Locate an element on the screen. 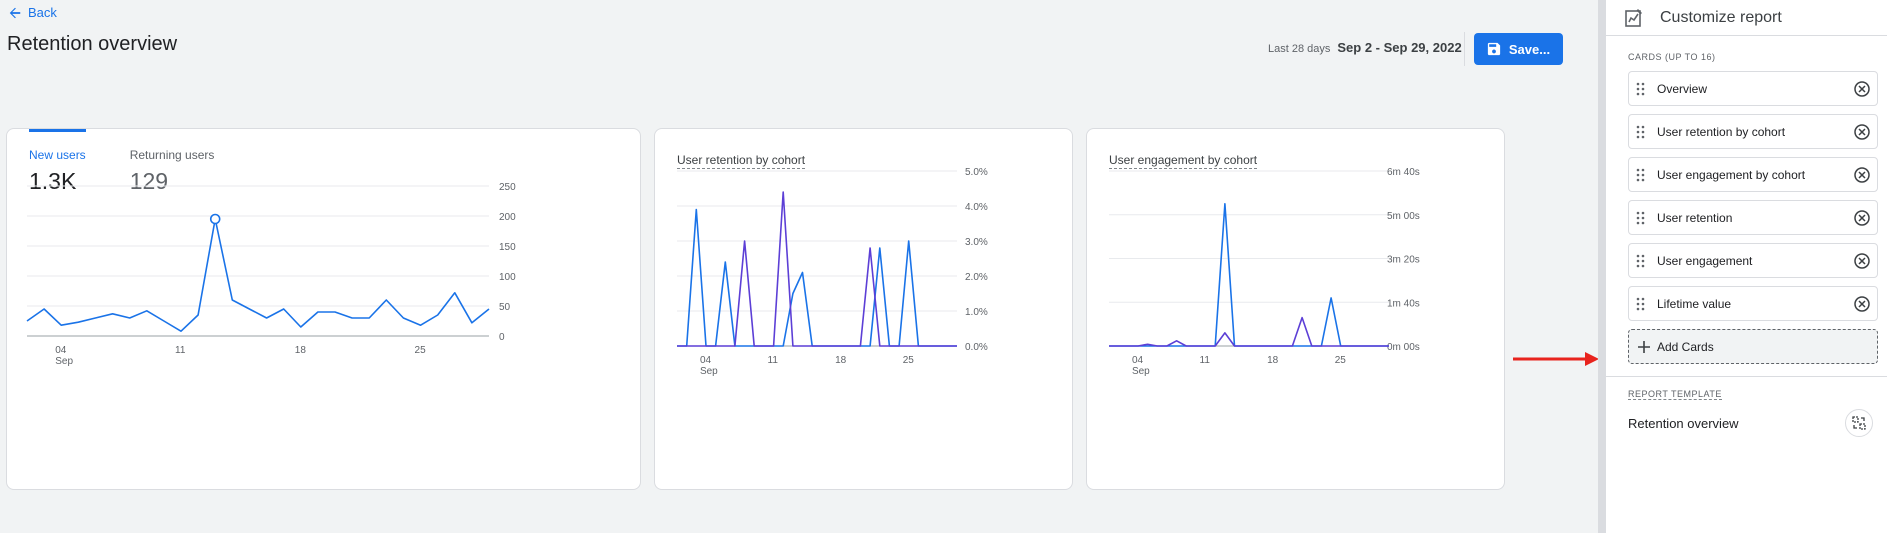 The height and width of the screenshot is (533, 1887). tab-value: 1.3K is located at coordinates (53, 181).